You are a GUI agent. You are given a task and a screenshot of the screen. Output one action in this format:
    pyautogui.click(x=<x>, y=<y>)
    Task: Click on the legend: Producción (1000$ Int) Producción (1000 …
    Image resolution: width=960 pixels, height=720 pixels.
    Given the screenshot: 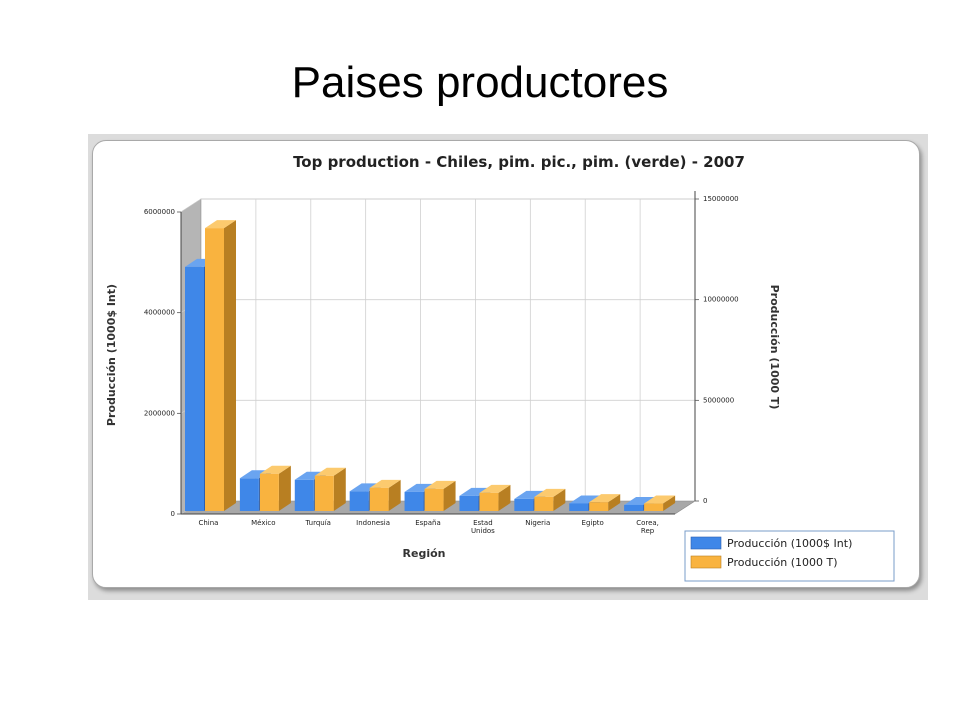 What is the action you would take?
    pyautogui.click(x=789, y=556)
    